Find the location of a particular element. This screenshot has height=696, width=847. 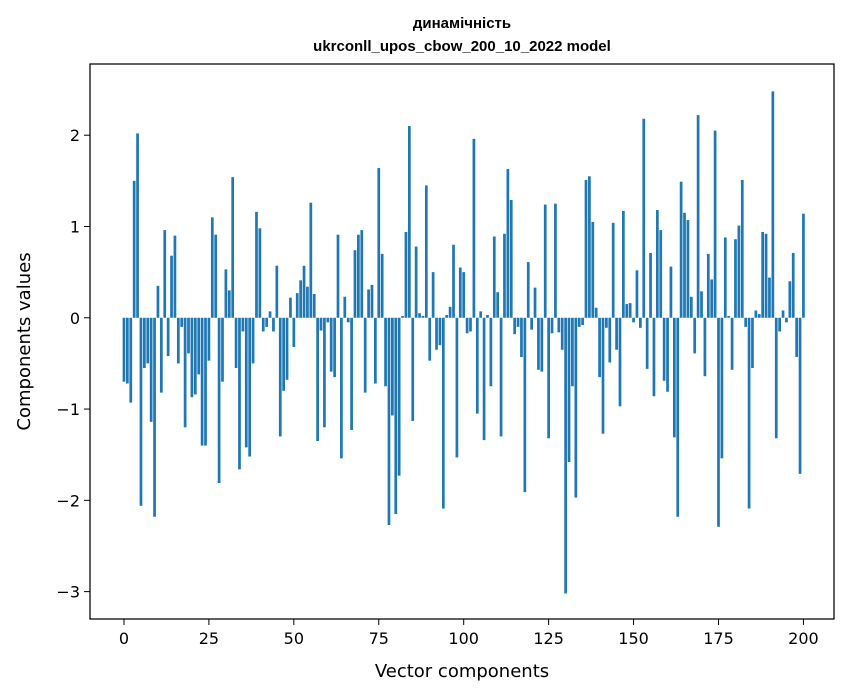

x-tick-label: 0 is located at coordinates (124, 638).